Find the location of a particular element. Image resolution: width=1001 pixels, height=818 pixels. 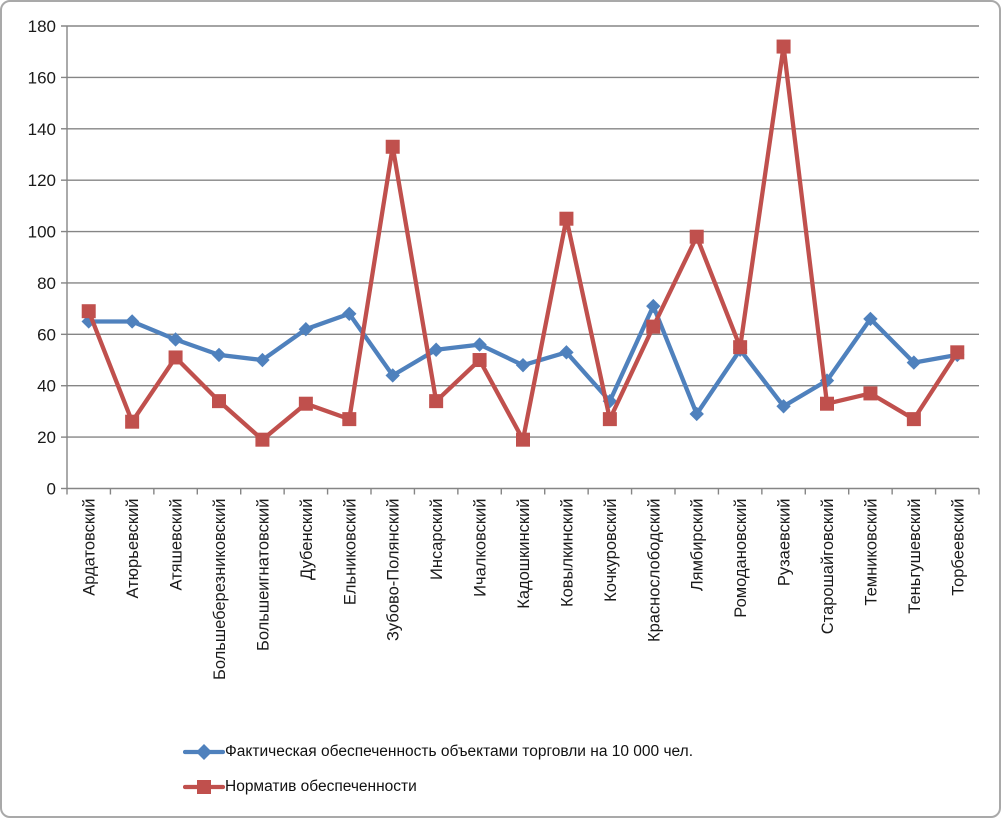

x-axis-category-label: Атюрьевский is located at coordinates (133, 549).